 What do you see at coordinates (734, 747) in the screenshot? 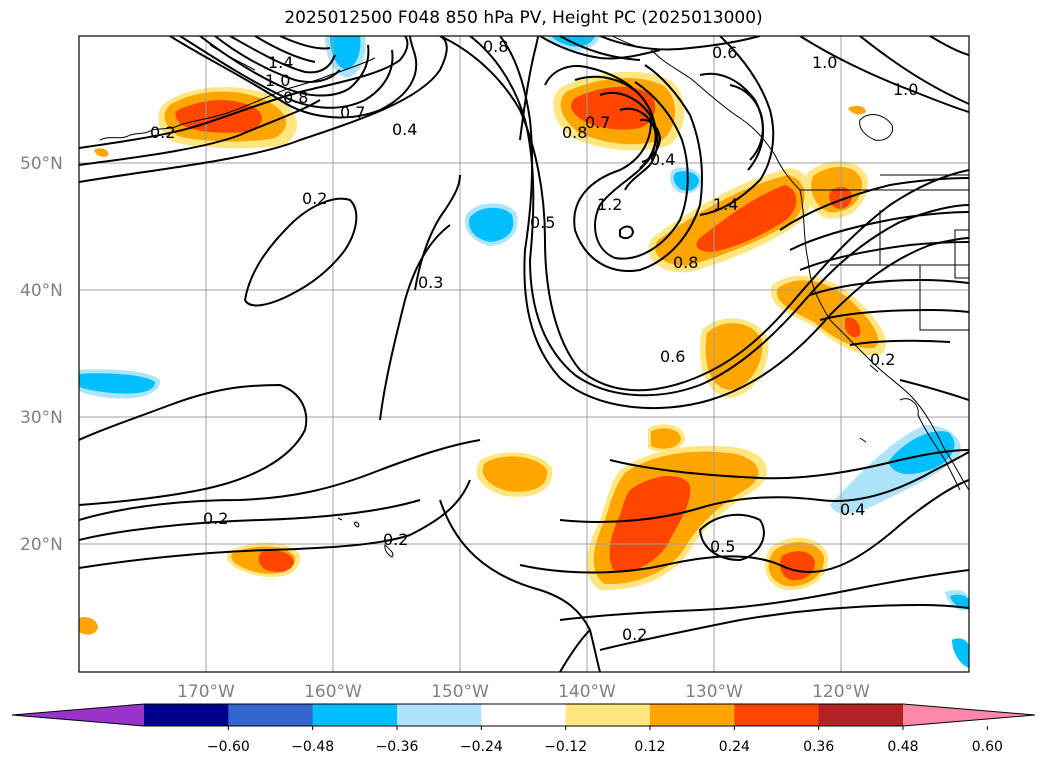
I see `colorbar-tick-label: 0.24` at bounding box center [734, 747].